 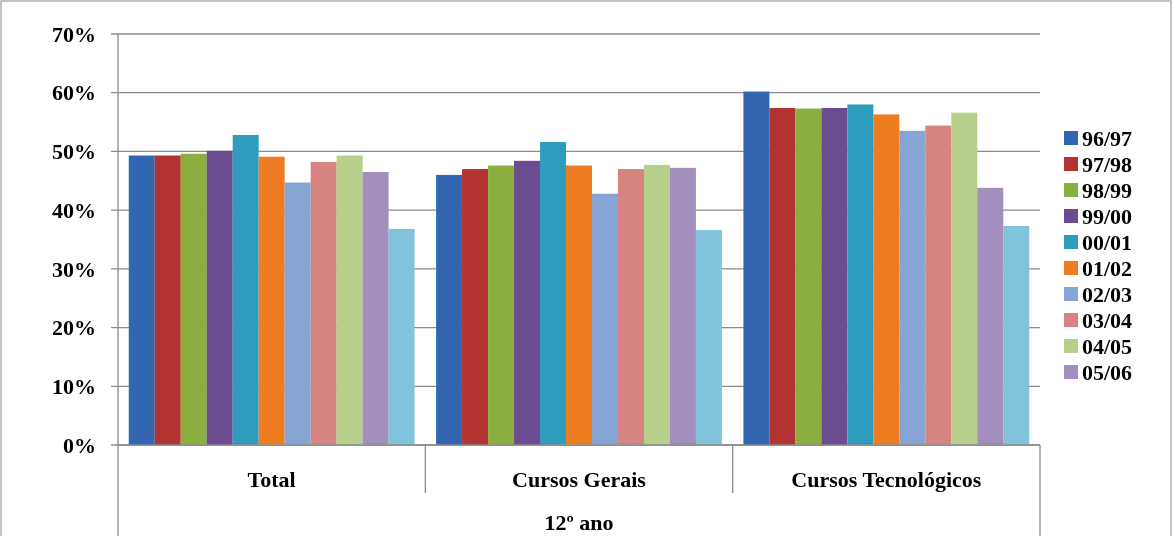 What do you see at coordinates (74, 269) in the screenshot?
I see `y-tick-label: 30%` at bounding box center [74, 269].